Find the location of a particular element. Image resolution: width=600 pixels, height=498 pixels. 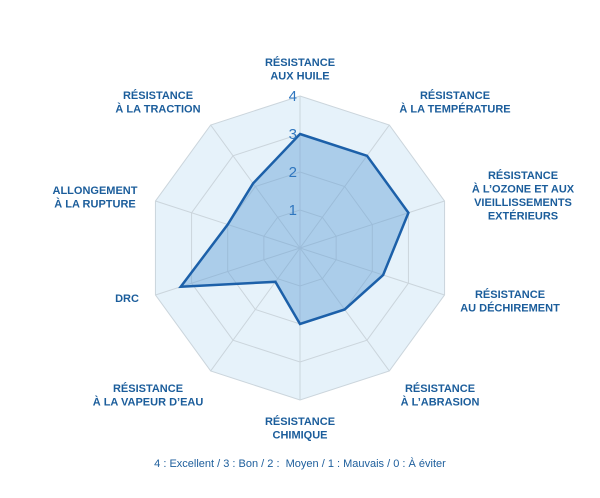

axis-label-temperature-resistance: RÉSISTANCE À LA TEMPÉRATURE is located at coordinates (454, 102).